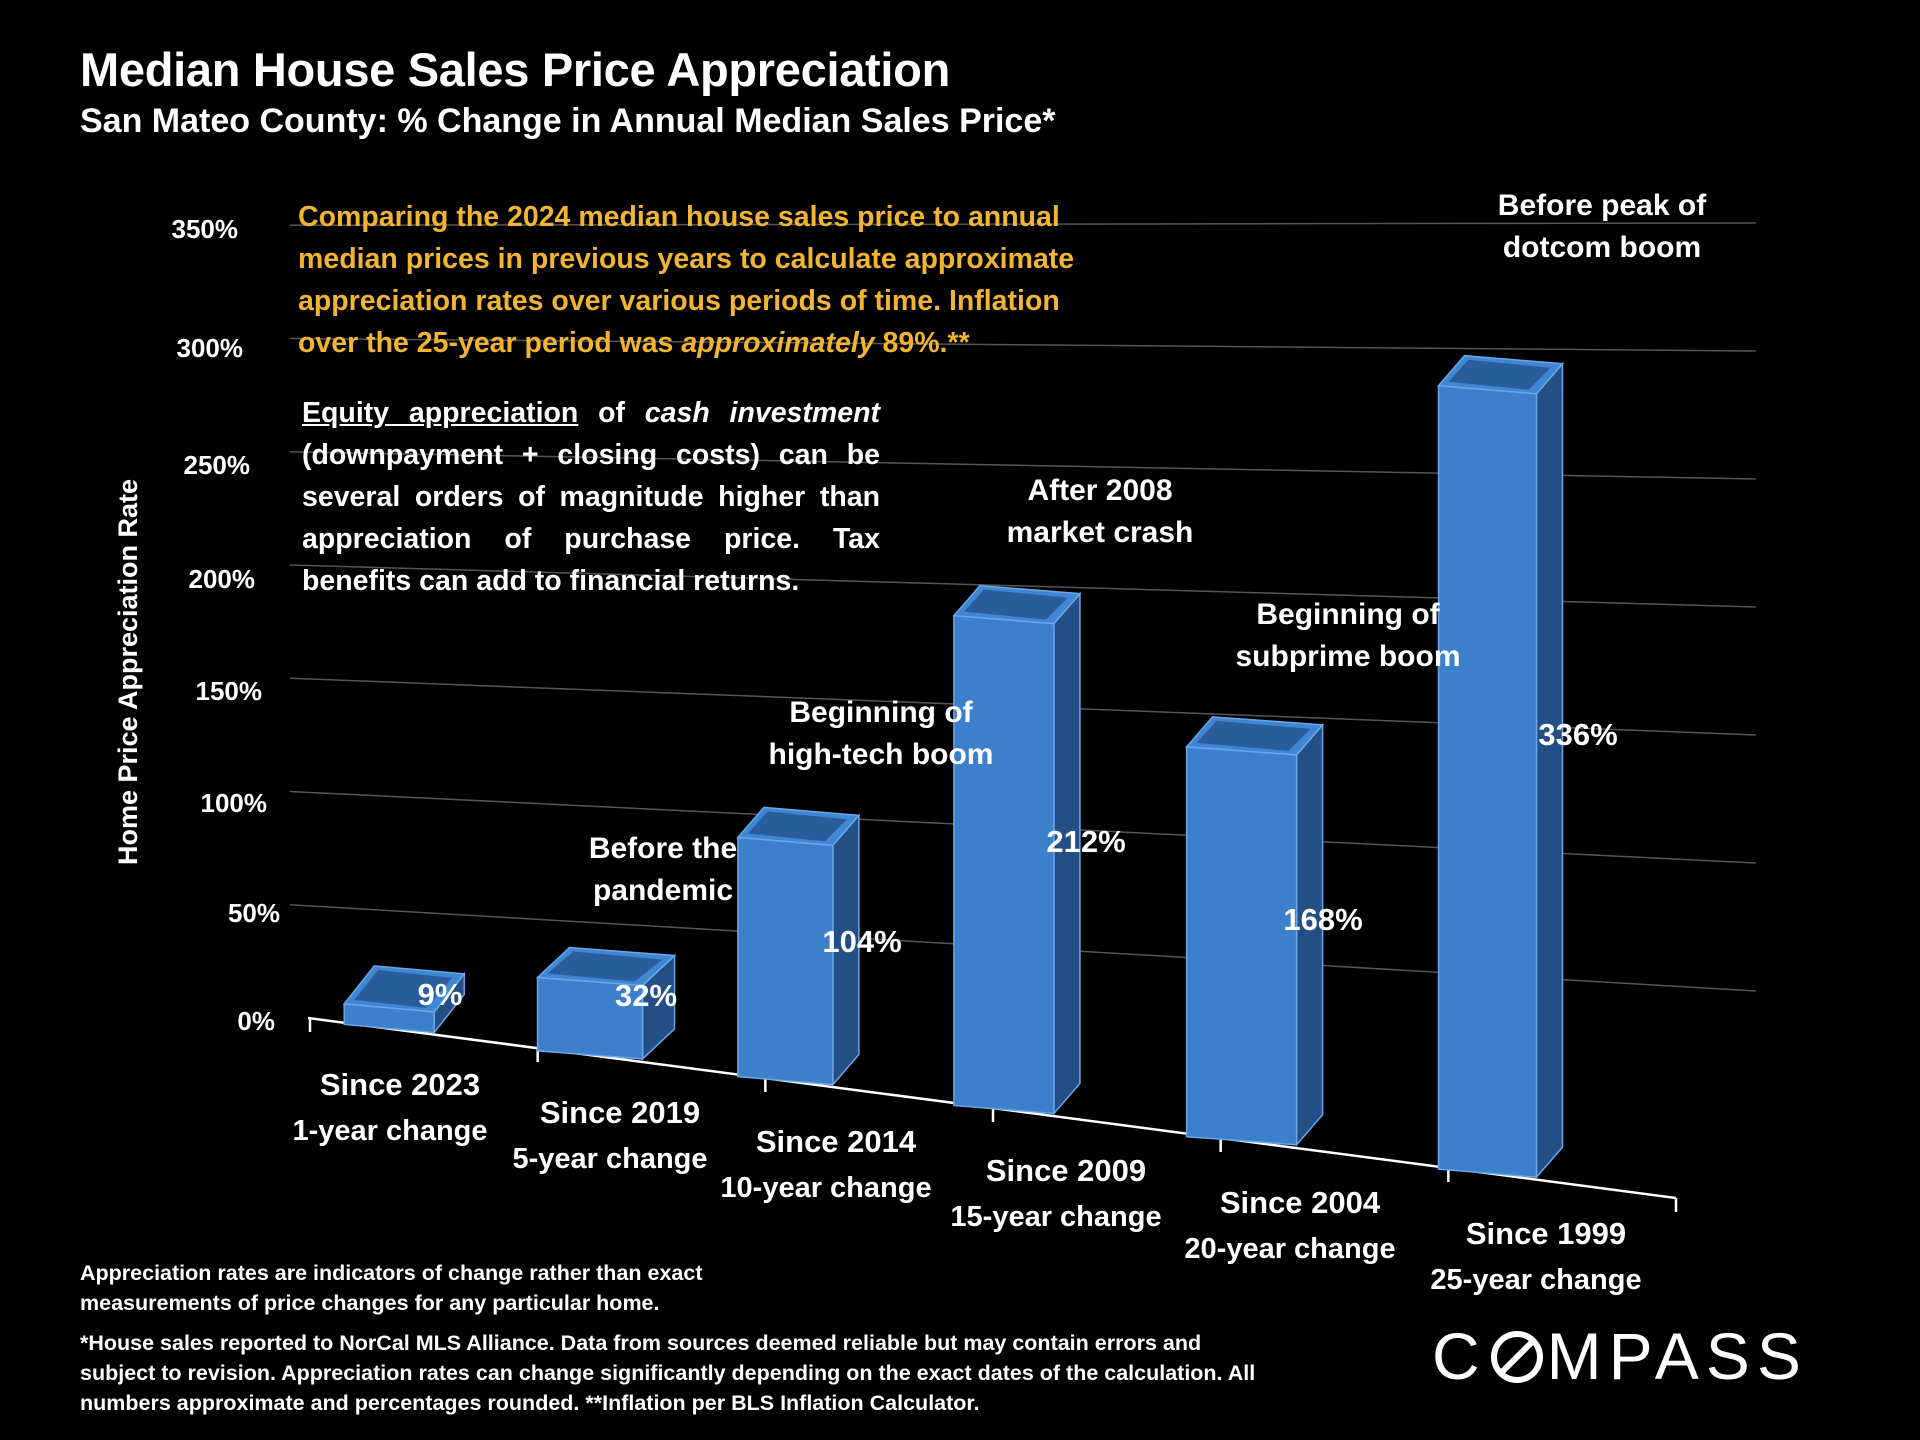 The height and width of the screenshot is (1440, 1920). Describe the element at coordinates (515, 69) in the screenshot. I see `chart-title: Median House Sales Price Appreciation` at that location.